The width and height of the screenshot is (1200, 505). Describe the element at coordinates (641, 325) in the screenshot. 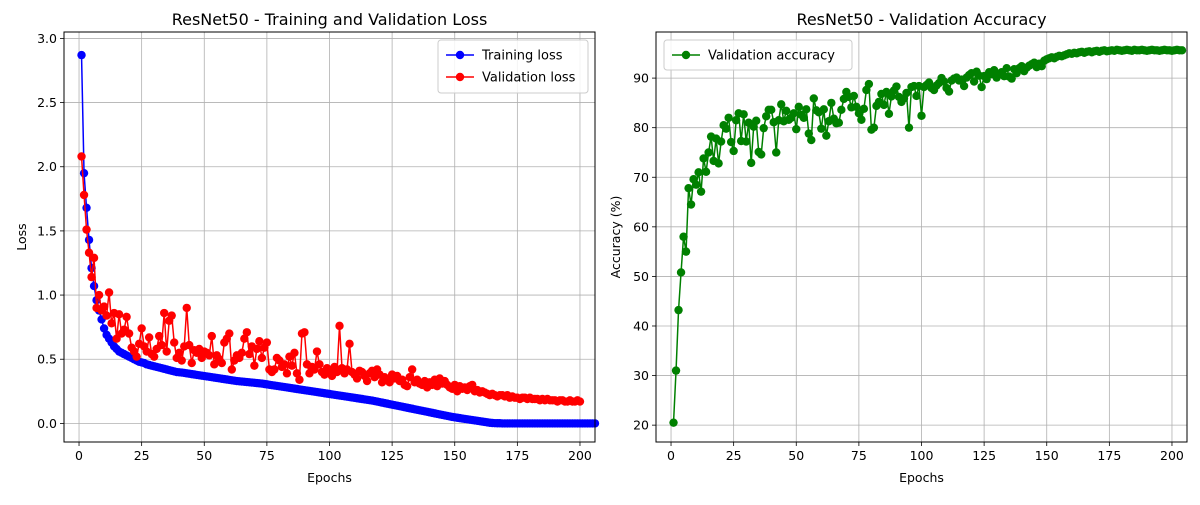

I see `accuracy-y-tick-label: 40` at that location.